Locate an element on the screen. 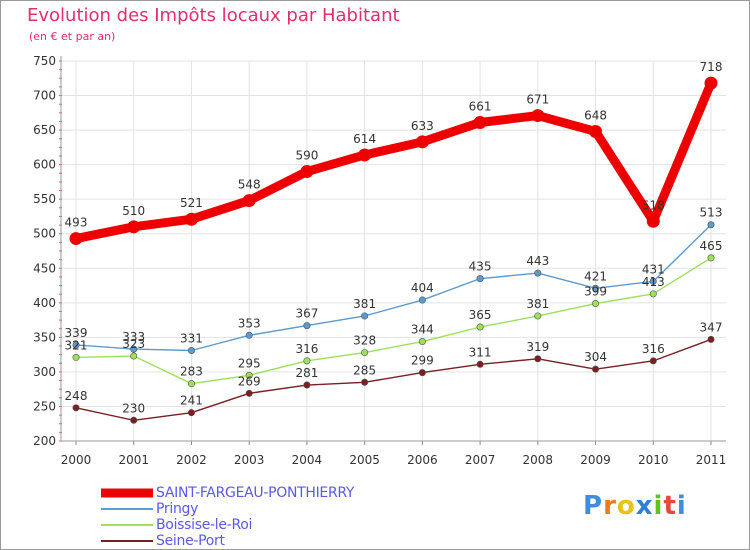 This screenshot has height=550, width=750. x-tick-label: 2003 is located at coordinates (249, 460).